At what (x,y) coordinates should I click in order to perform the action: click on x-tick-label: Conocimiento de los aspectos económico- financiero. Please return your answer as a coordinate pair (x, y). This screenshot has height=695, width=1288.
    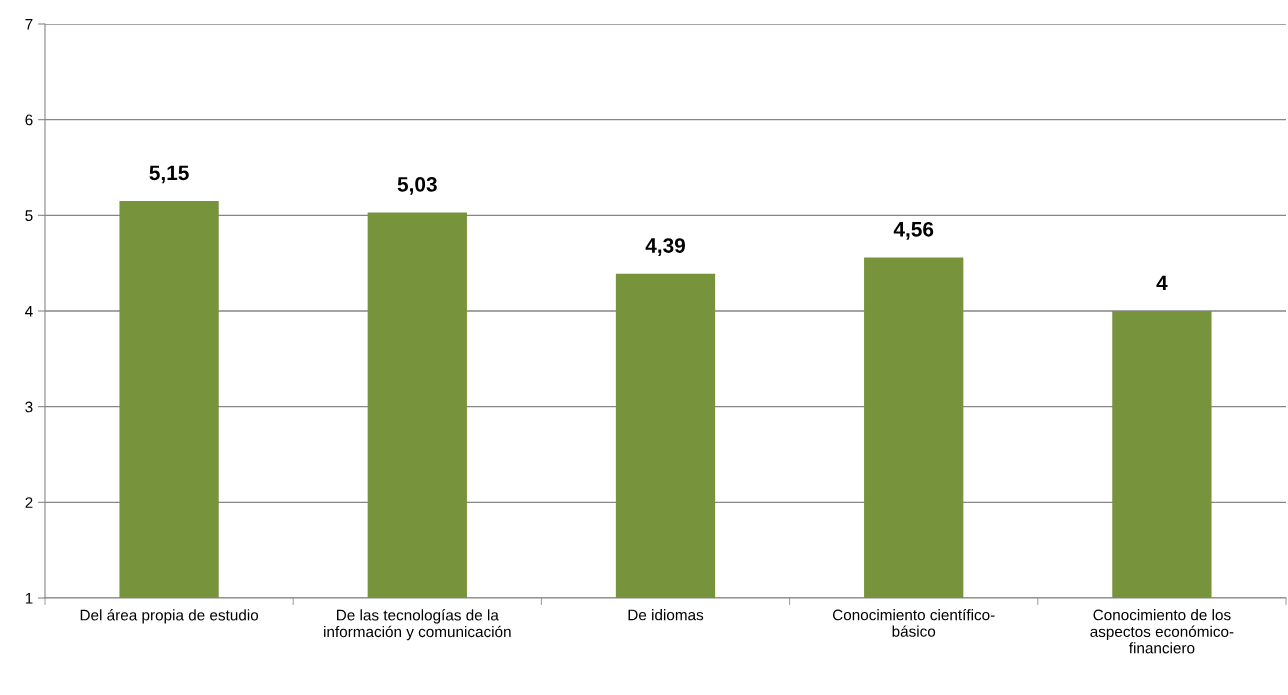
    Looking at the image, I should click on (1162, 631).